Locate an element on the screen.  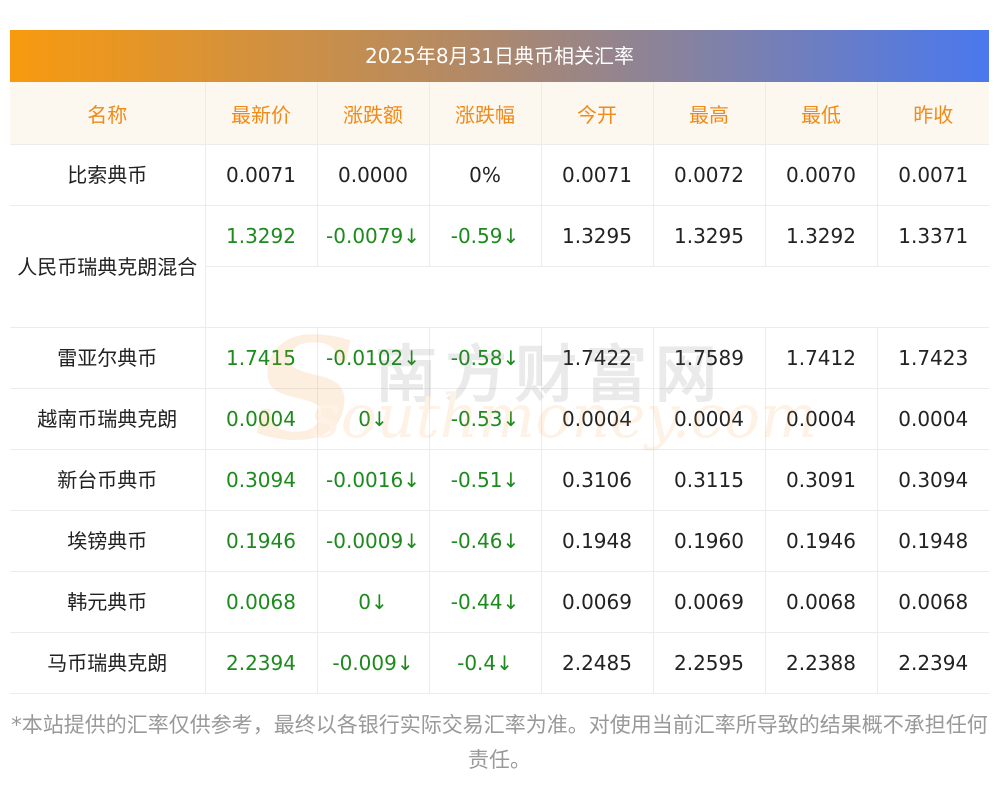
open-price: 0.0004 is located at coordinates (596, 419).